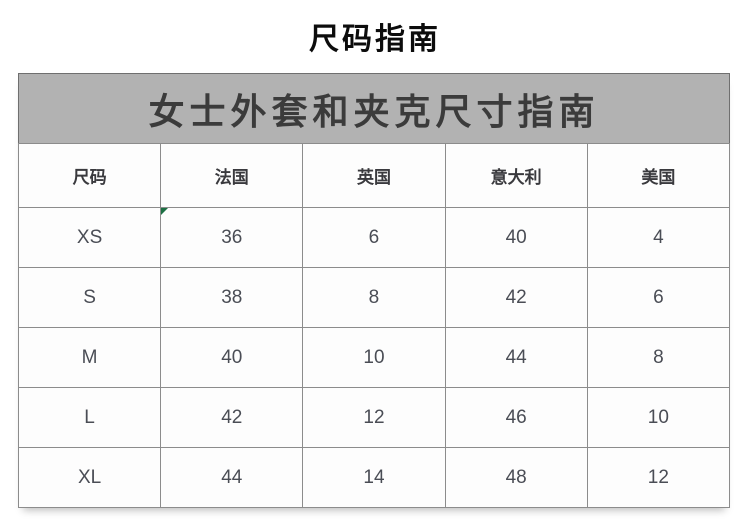  I want to click on size-cell: S, so click(89, 297).